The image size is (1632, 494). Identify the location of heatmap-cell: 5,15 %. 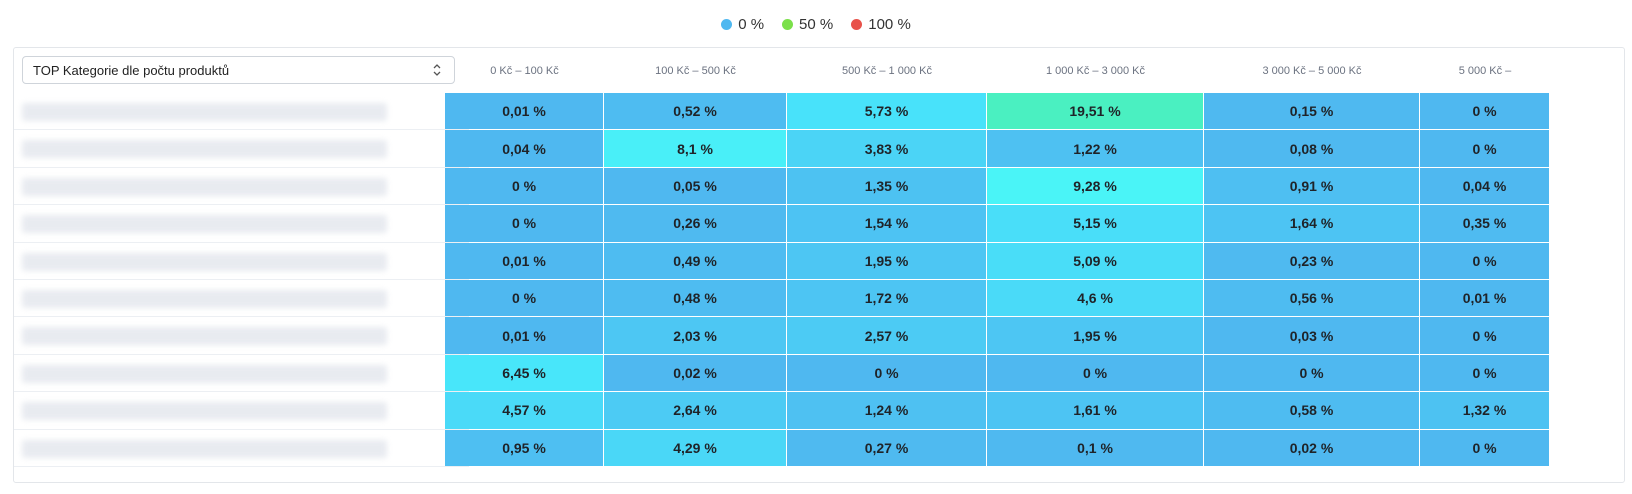
(1095, 223).